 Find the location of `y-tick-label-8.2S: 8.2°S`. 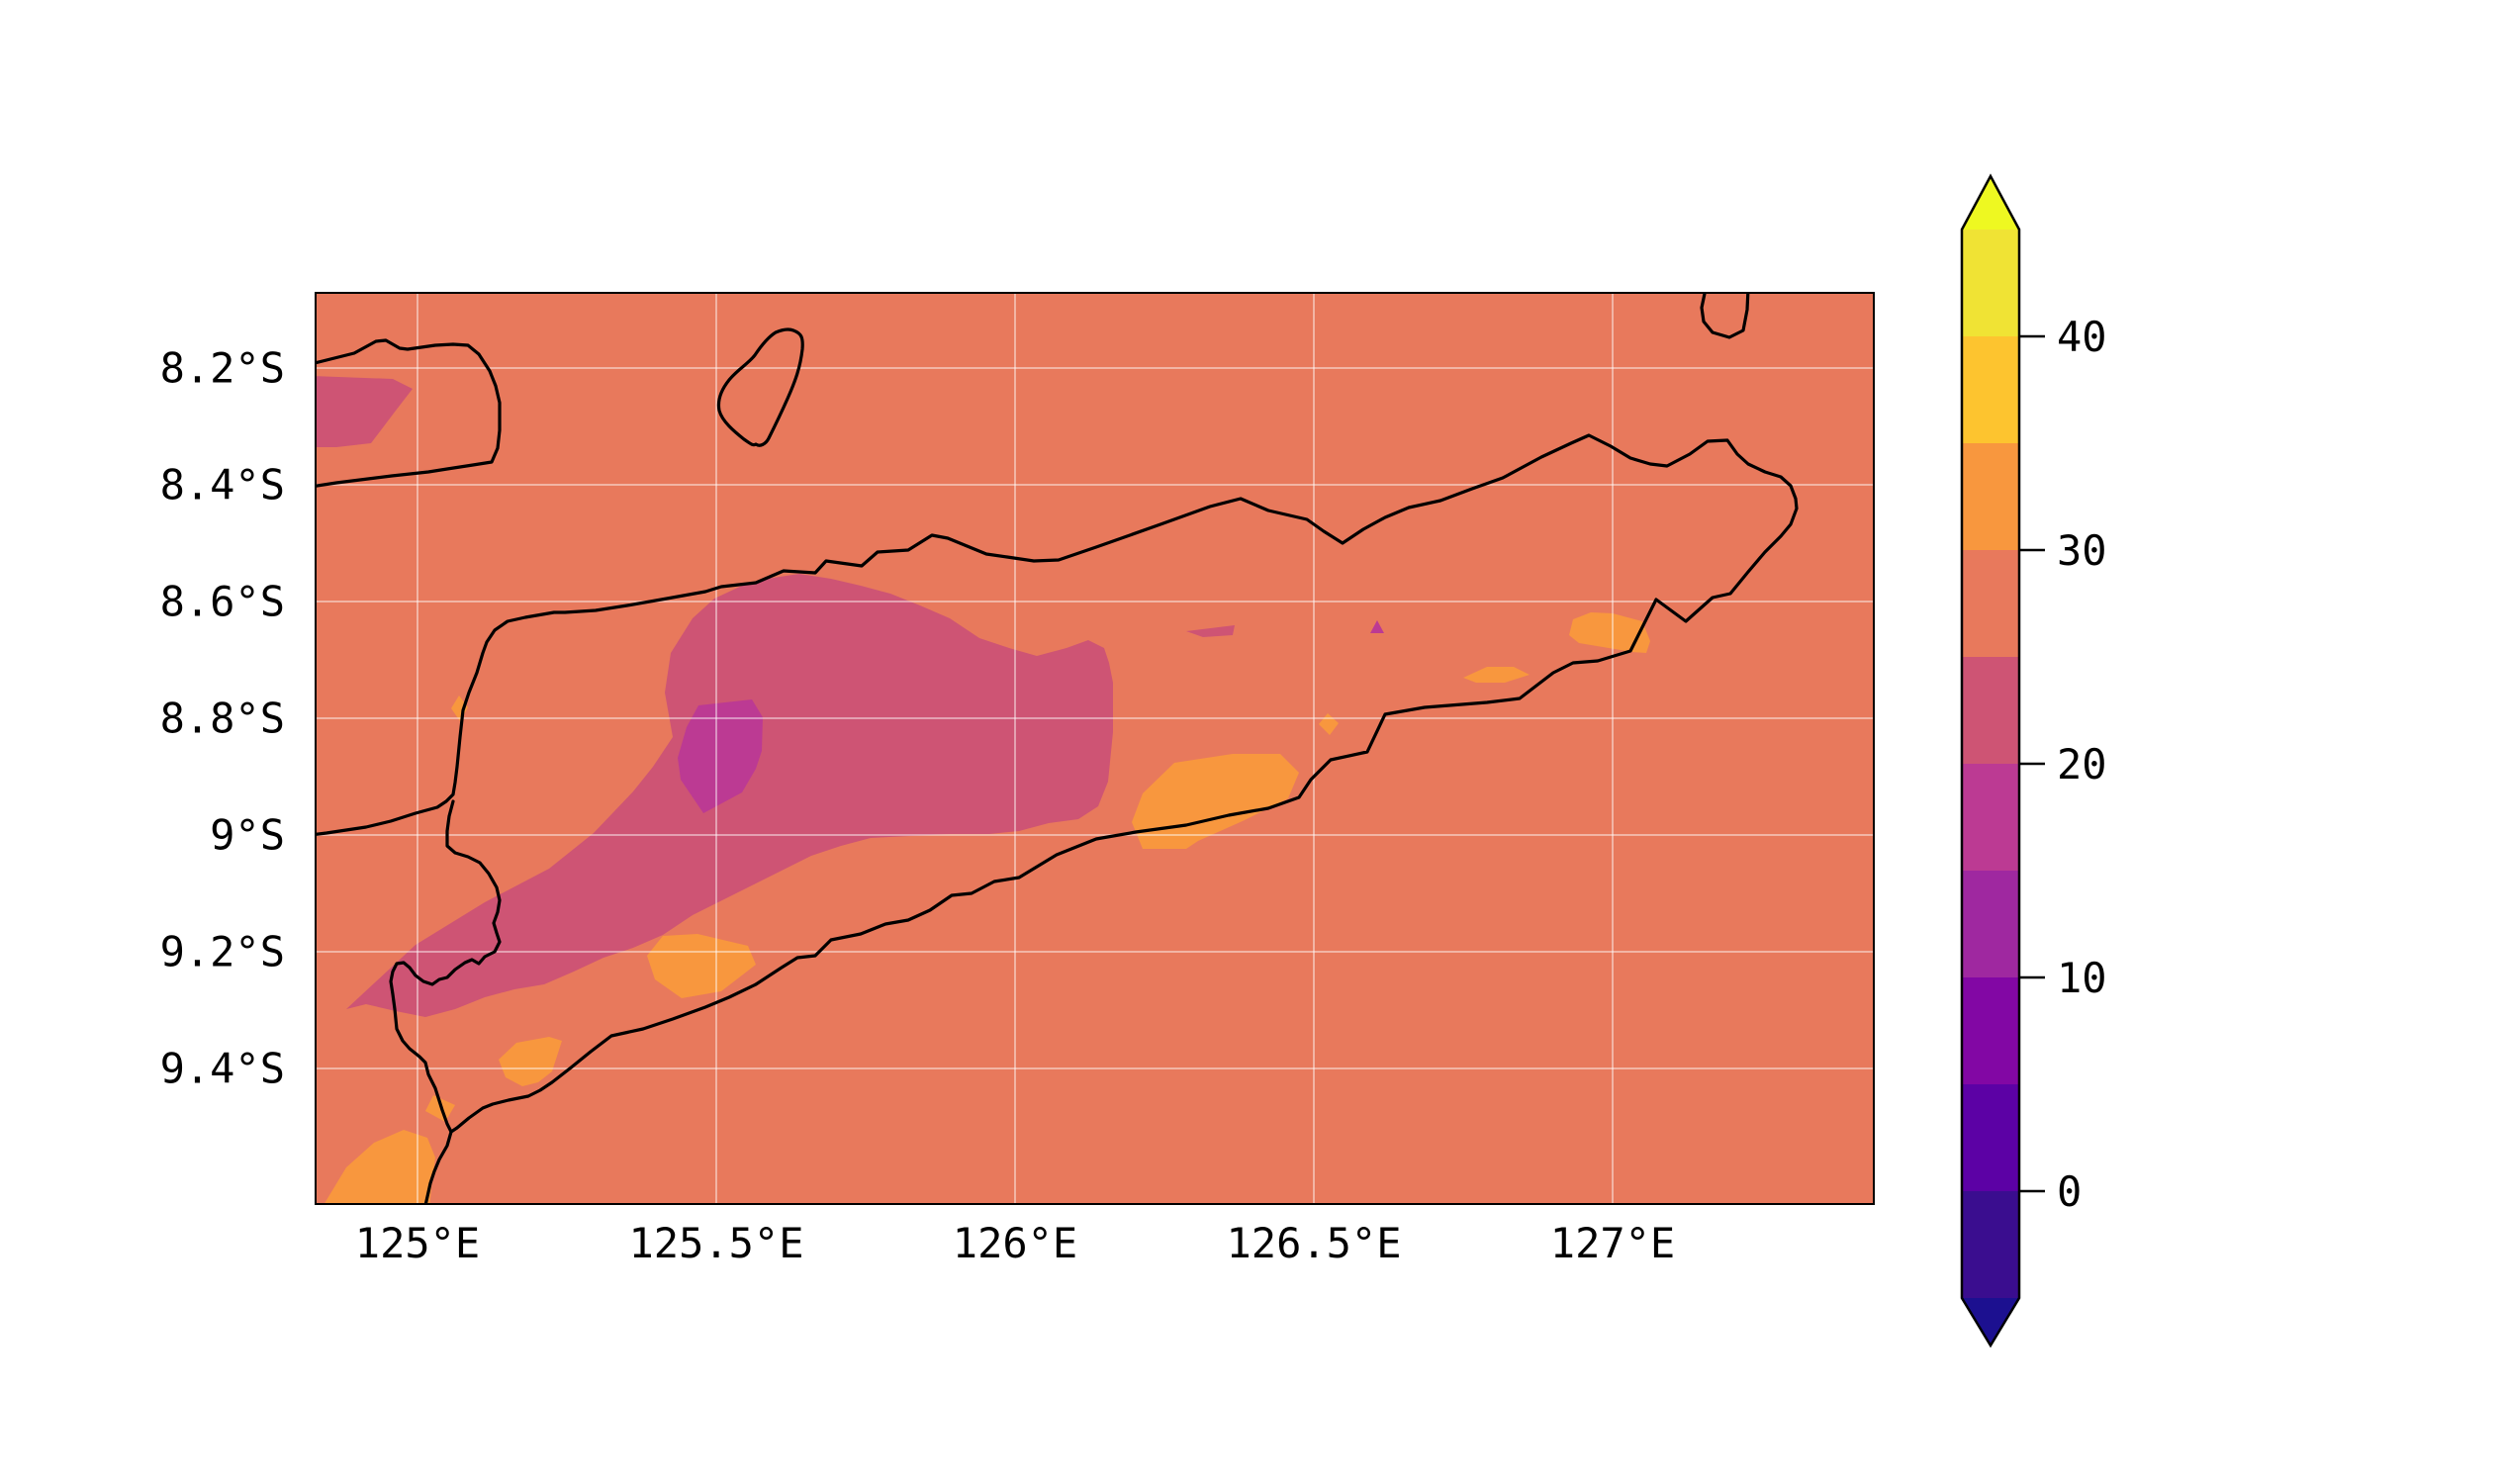

y-tick-label-8.2S: 8.2°S is located at coordinates (222, 368).